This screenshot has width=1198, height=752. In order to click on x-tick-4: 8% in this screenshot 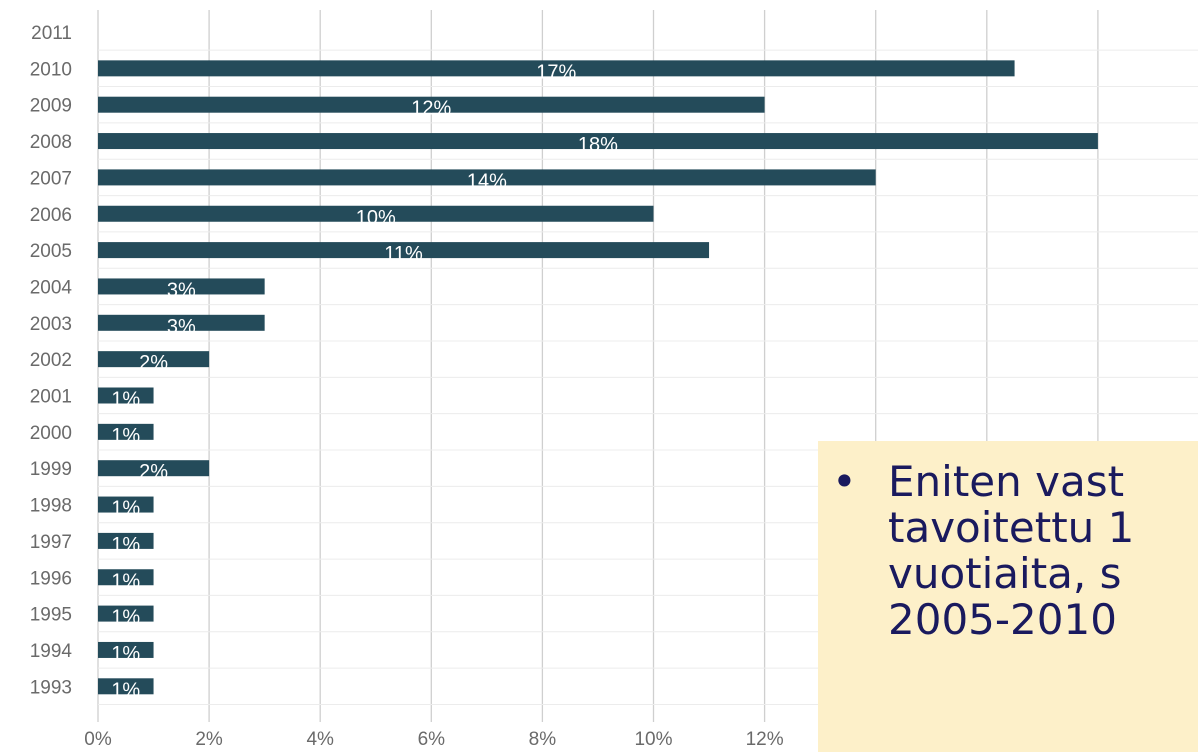, I will do `click(543, 739)`.